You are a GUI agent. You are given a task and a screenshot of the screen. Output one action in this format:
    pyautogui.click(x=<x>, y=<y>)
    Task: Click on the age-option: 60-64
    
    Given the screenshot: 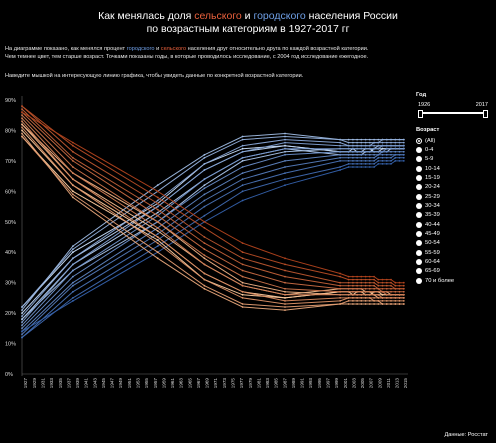 What is the action you would take?
    pyautogui.click(x=456, y=261)
    